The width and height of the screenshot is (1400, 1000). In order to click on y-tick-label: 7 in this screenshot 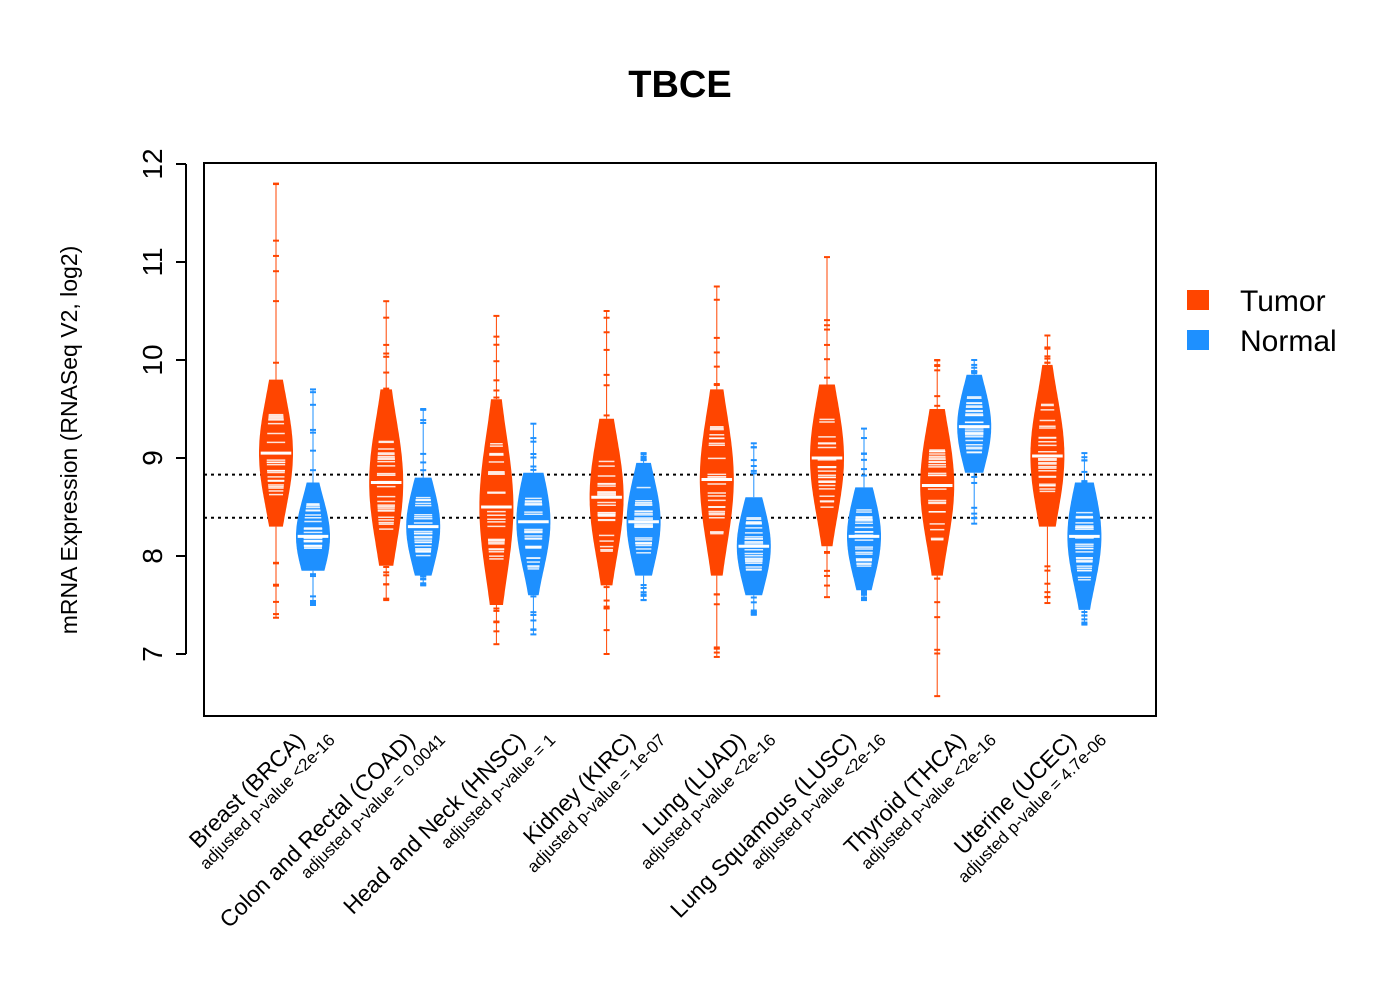, I will do `click(152, 654)`.